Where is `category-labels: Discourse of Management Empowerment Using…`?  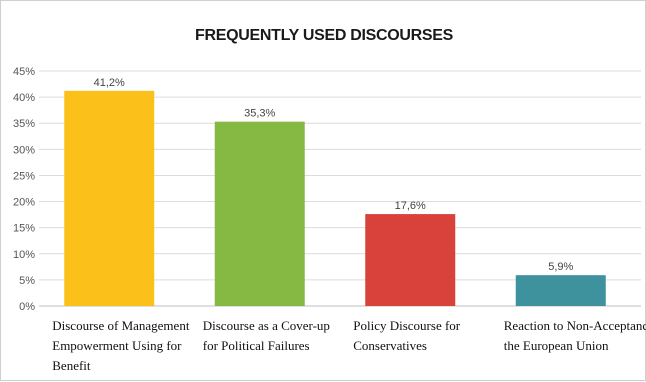
category-labels: Discourse of Management Empowerment Using… is located at coordinates (349, 345).